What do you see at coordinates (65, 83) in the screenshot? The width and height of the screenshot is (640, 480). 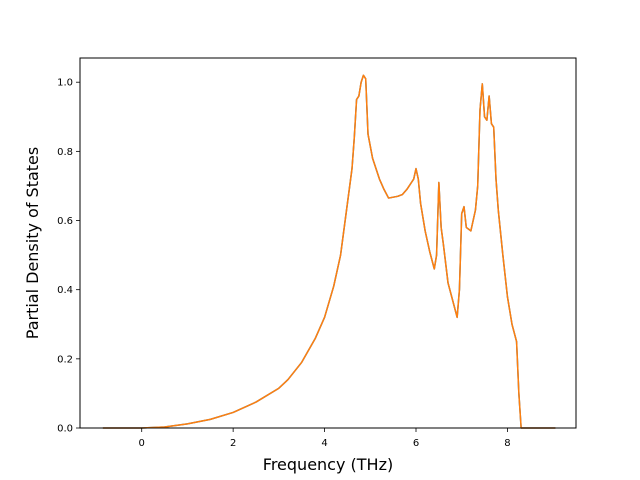 I see `y-tick-label: 1.0` at bounding box center [65, 83].